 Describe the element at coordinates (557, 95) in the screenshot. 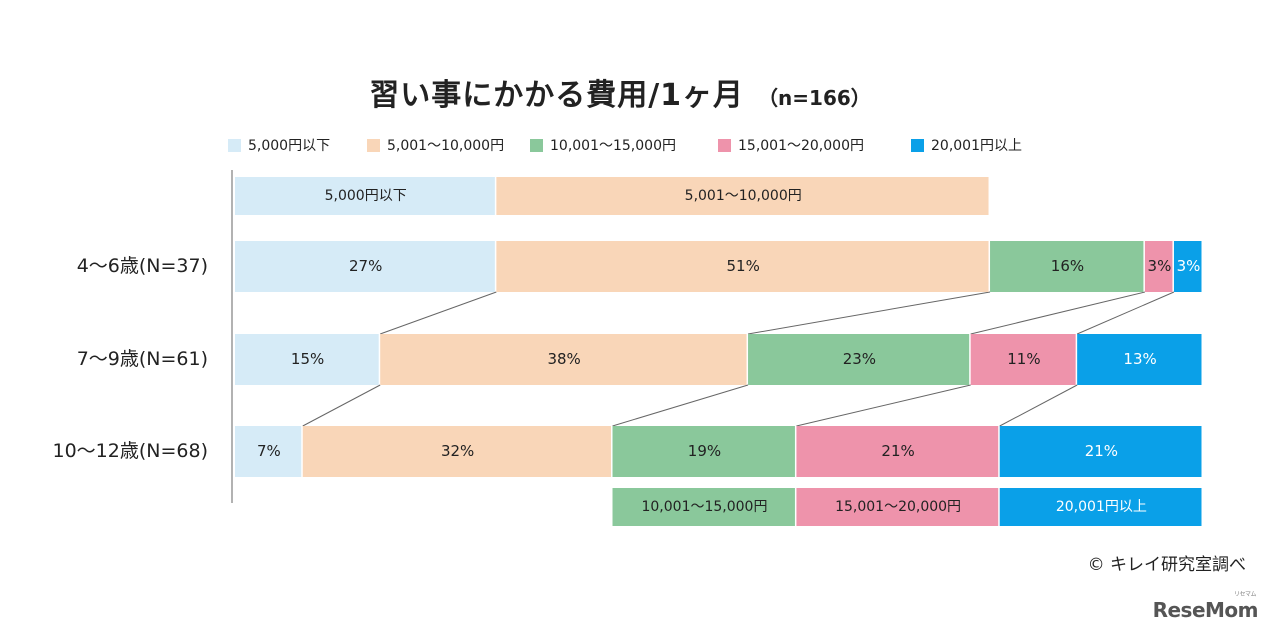

I see `chart-title: 習い事にかかる費用/1ヶ月` at that location.